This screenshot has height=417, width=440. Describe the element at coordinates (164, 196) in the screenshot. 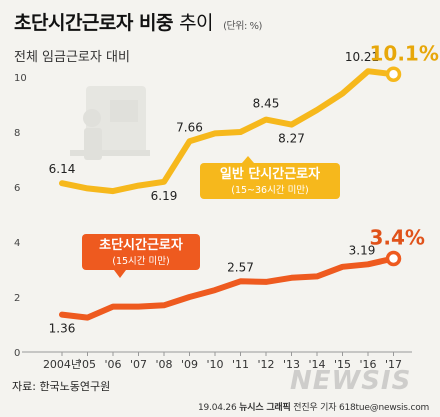

I see `data-label: 6.19` at that location.